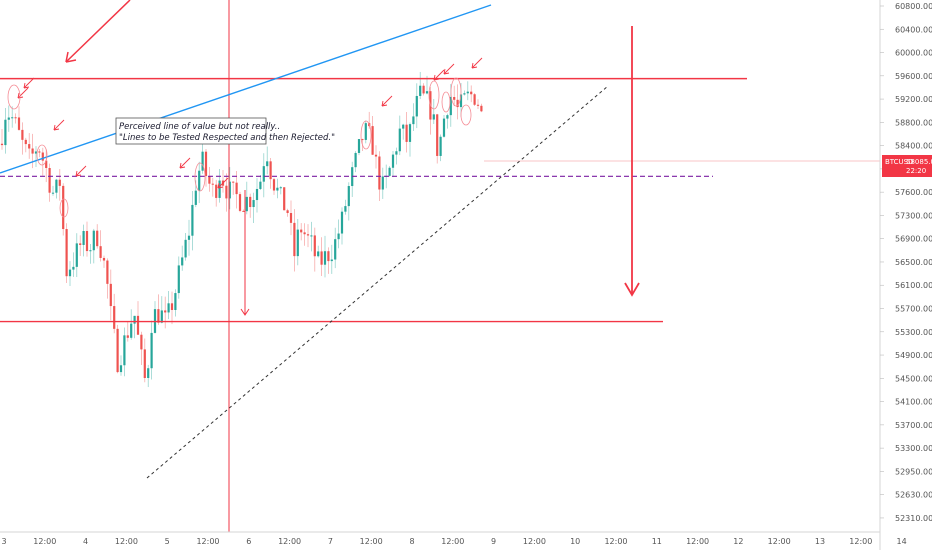 The height and width of the screenshot is (550, 932). I want to click on annotation-line-1: Perceived line of value but not really.., so click(199, 127).